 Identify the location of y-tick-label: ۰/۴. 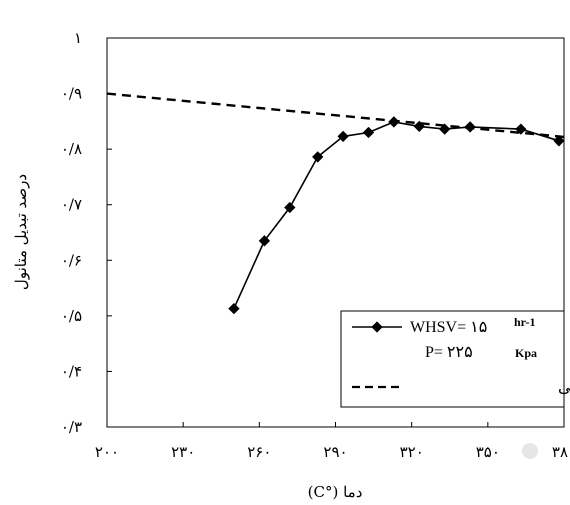
(71, 371).